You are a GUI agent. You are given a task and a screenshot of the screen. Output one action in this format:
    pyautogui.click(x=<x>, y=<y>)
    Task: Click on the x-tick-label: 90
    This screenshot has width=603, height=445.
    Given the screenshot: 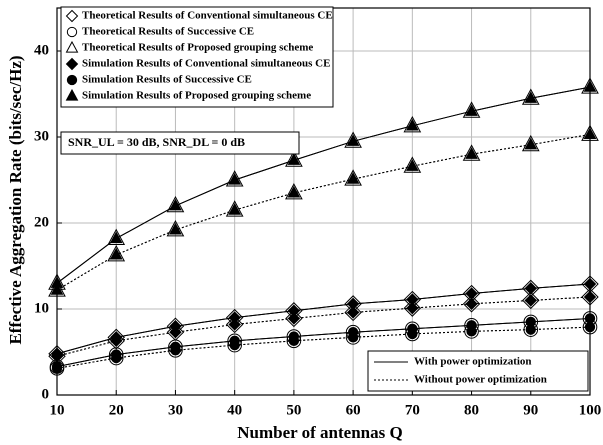 What is the action you would take?
    pyautogui.click(x=530, y=410)
    